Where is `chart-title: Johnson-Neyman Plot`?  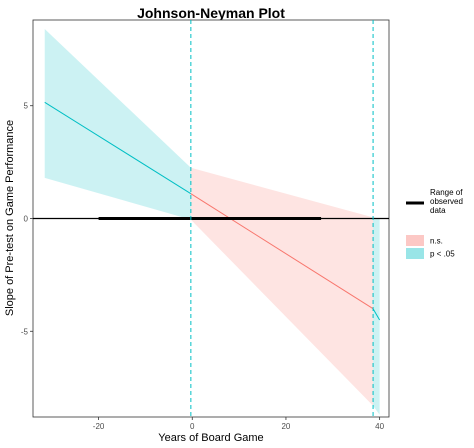
chart-title: Johnson-Neyman Plot is located at coordinates (211, 13).